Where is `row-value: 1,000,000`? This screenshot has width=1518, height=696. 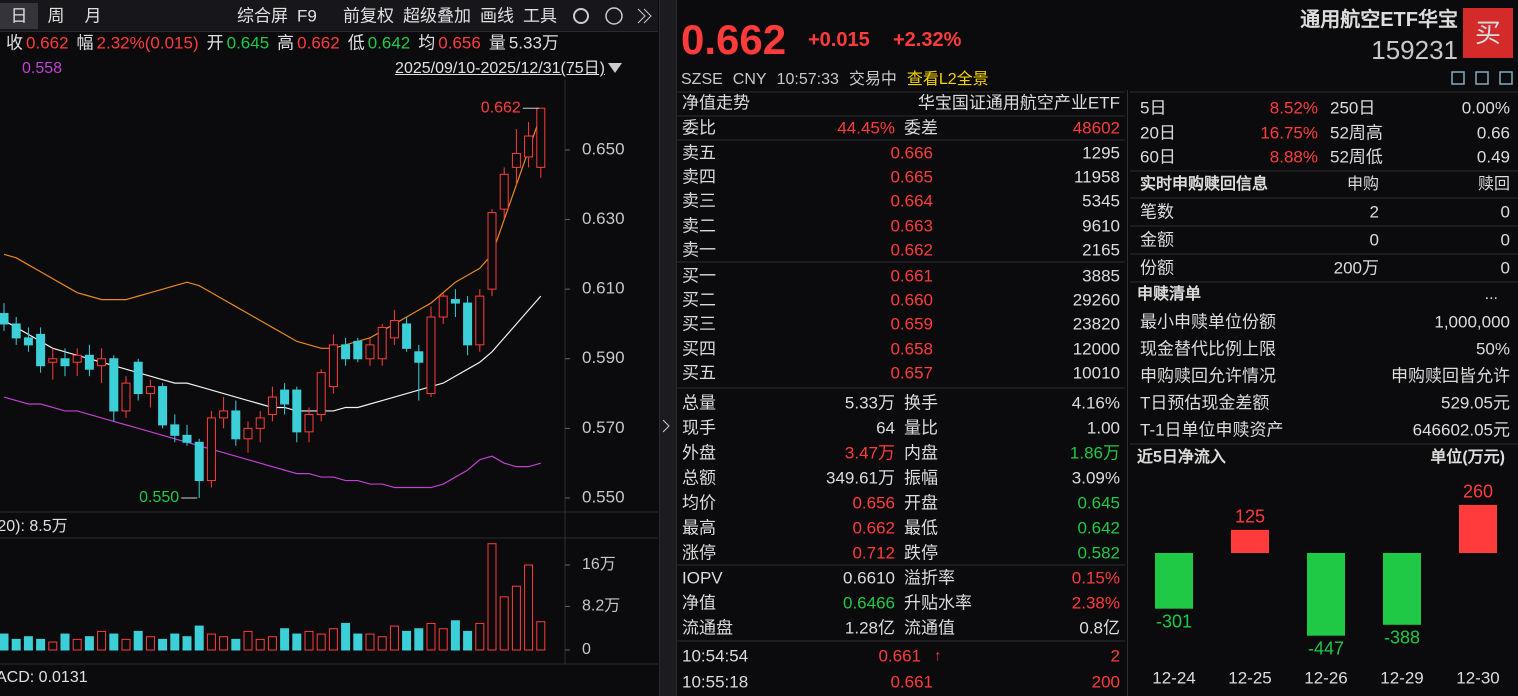
row-value: 1,000,000 is located at coordinates (1472, 322).